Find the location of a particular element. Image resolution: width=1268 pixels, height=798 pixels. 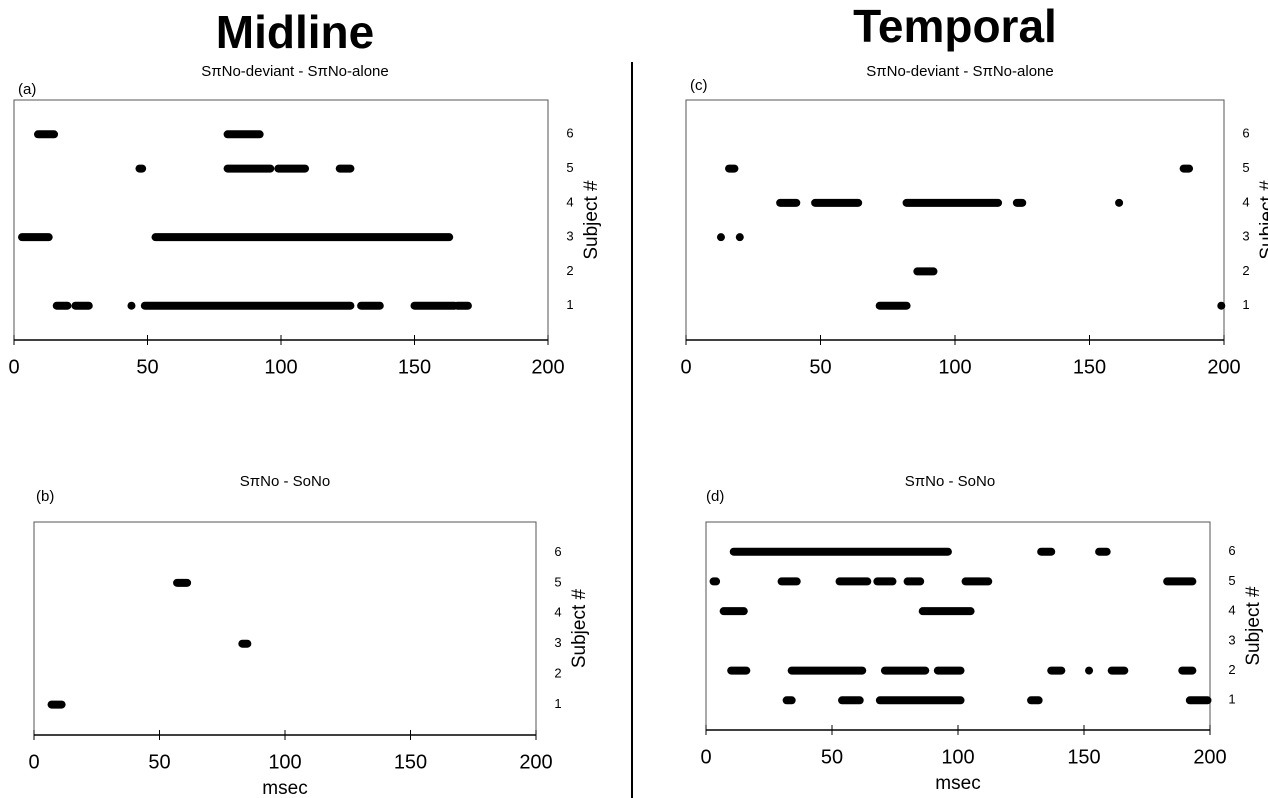

column-header: Temporal is located at coordinates (955, 26).